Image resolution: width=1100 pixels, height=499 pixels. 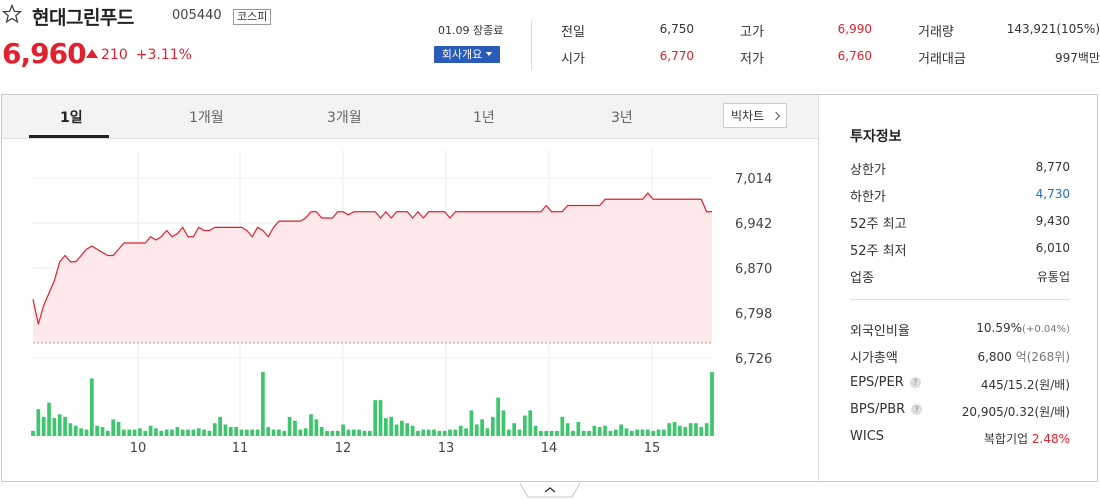 What do you see at coordinates (995, 356) in the screenshot?
I see `market-cap-value: 6,800 억(268위)` at bounding box center [995, 356].